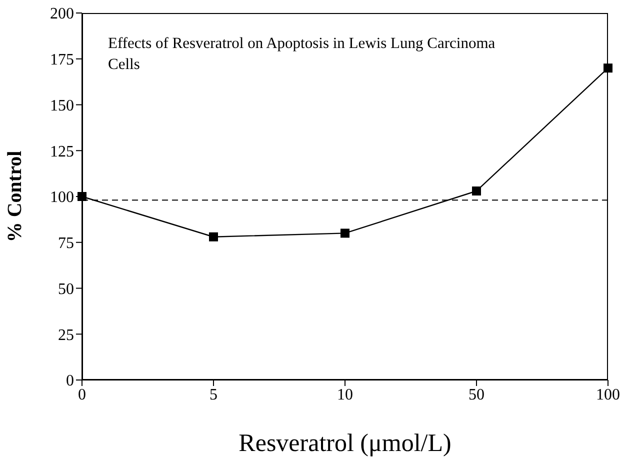 This screenshot has height=463, width=632. Describe the element at coordinates (66, 289) in the screenshot. I see `y-tick-label: 50` at that location.